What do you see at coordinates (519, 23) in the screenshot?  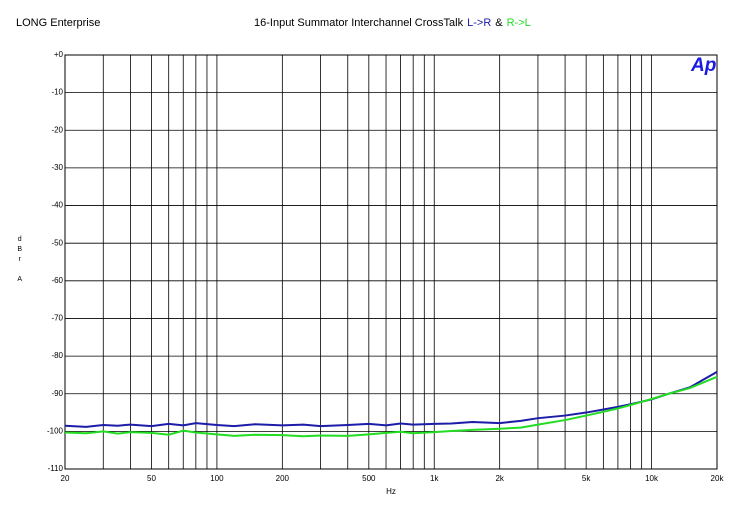 I see `legend-entry: R->L` at bounding box center [519, 23].